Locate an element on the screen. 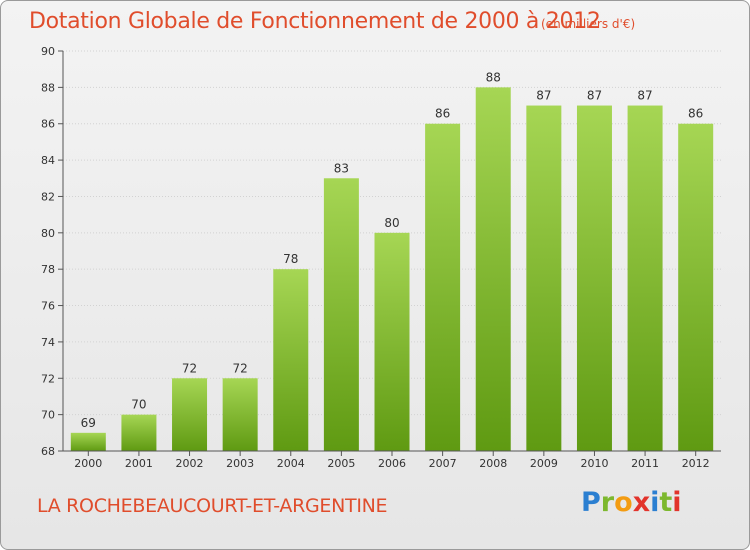 This screenshot has height=550, width=750. logo-letter: t is located at coordinates (666, 502).